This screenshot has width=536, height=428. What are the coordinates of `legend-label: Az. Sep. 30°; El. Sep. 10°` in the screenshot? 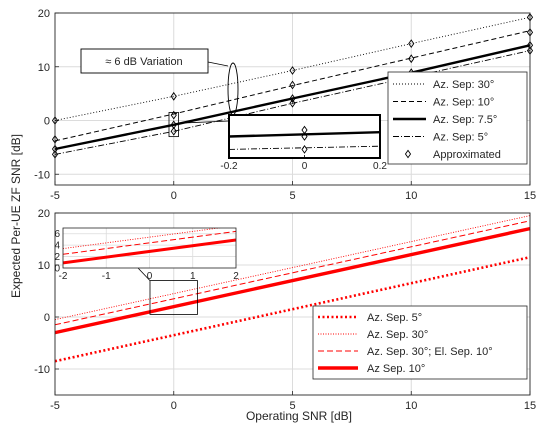 It's located at (430, 352).